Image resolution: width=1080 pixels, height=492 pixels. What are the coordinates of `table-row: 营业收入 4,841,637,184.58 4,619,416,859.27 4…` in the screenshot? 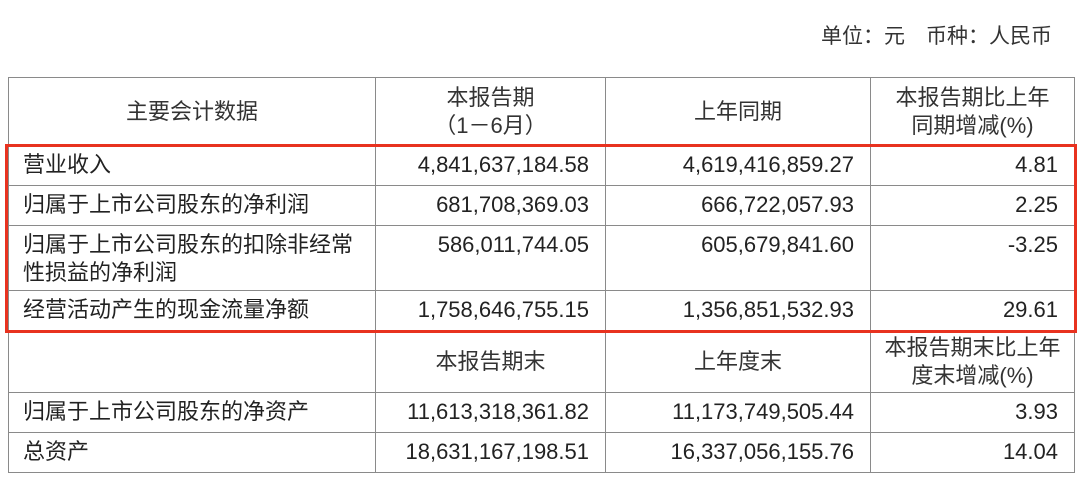 It's located at (541, 165).